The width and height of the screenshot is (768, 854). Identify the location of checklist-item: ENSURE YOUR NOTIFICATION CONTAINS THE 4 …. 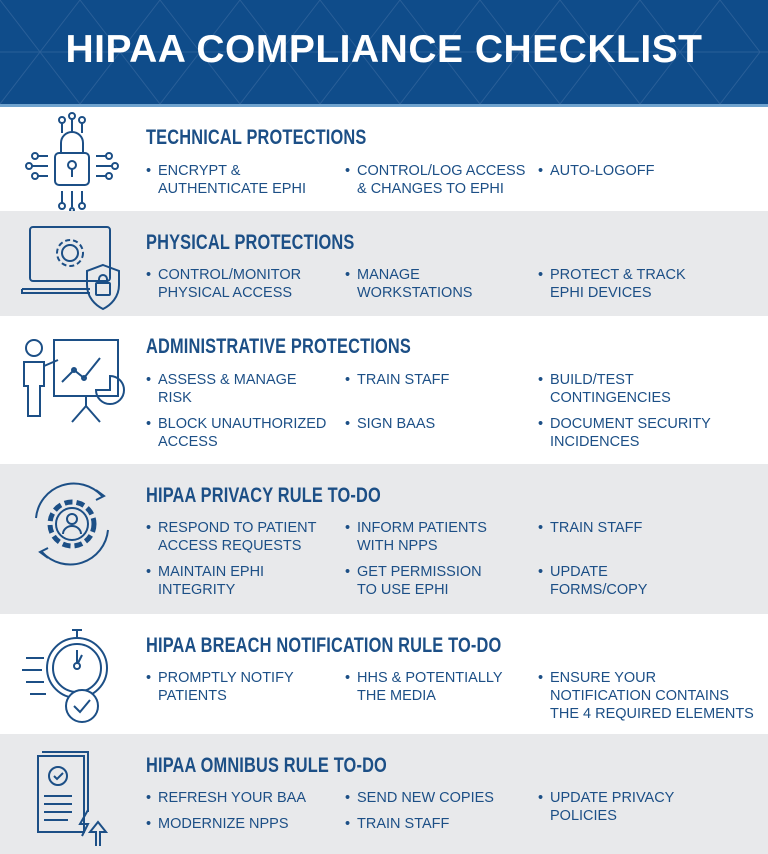
(646, 696).